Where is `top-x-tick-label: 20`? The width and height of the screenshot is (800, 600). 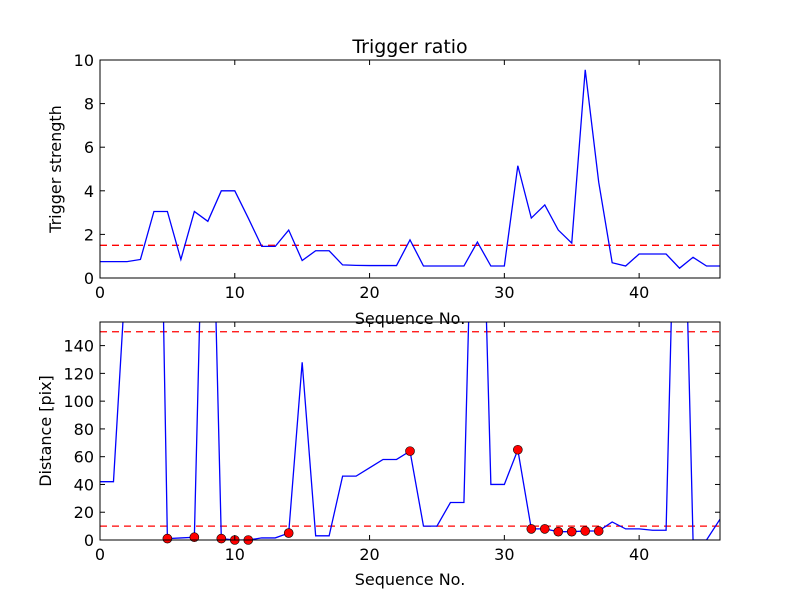 top-x-tick-label: 20 is located at coordinates (369, 292).